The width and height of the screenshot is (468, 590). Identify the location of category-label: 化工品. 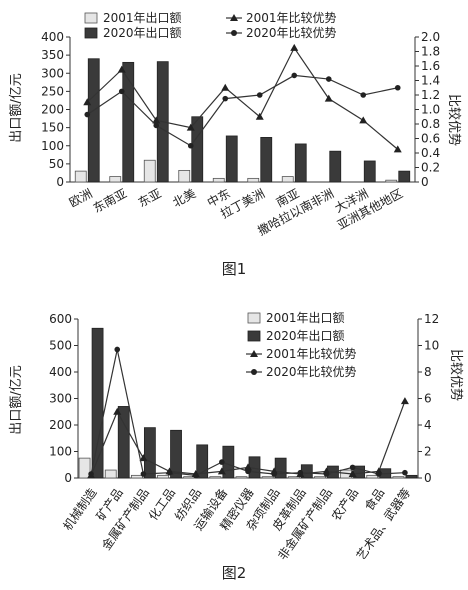
(162, 505).